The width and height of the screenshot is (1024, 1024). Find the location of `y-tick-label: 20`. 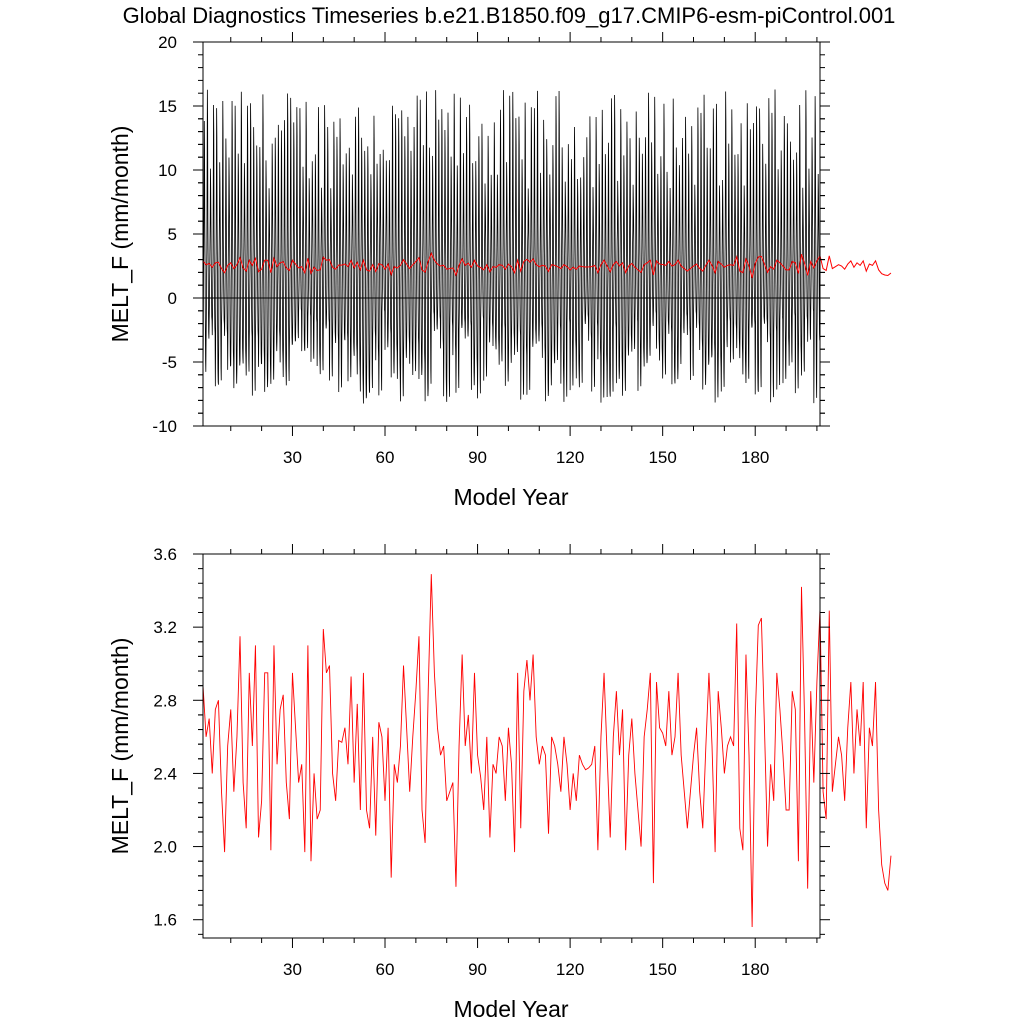

y-tick-label: 20 is located at coordinates (167, 42).